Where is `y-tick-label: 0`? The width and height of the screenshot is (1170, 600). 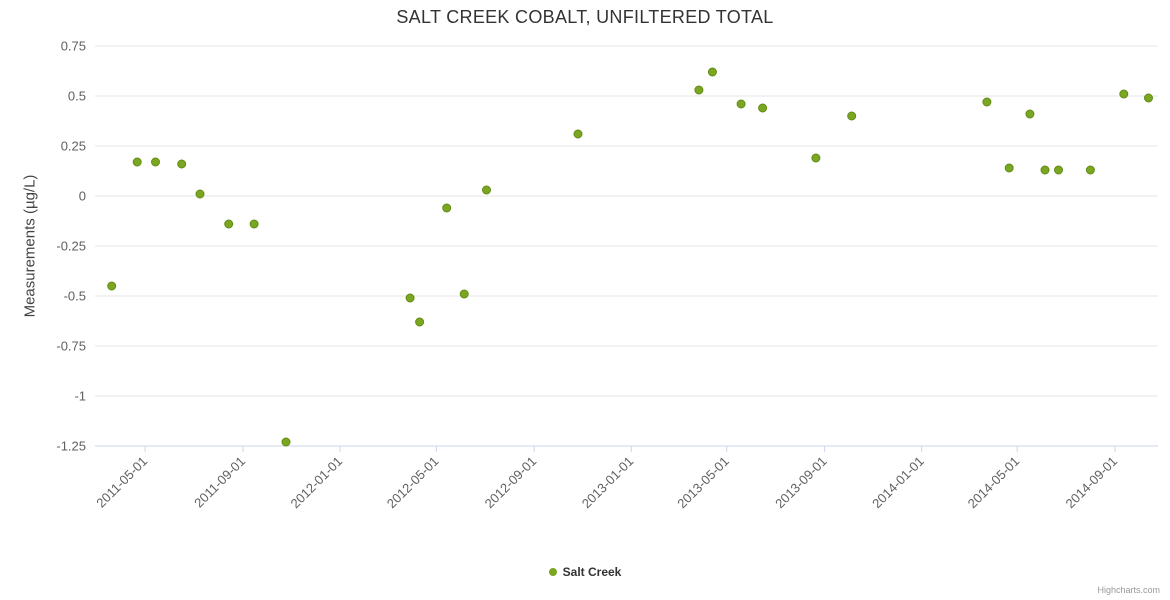
y-tick-label: 0 is located at coordinates (82, 196).